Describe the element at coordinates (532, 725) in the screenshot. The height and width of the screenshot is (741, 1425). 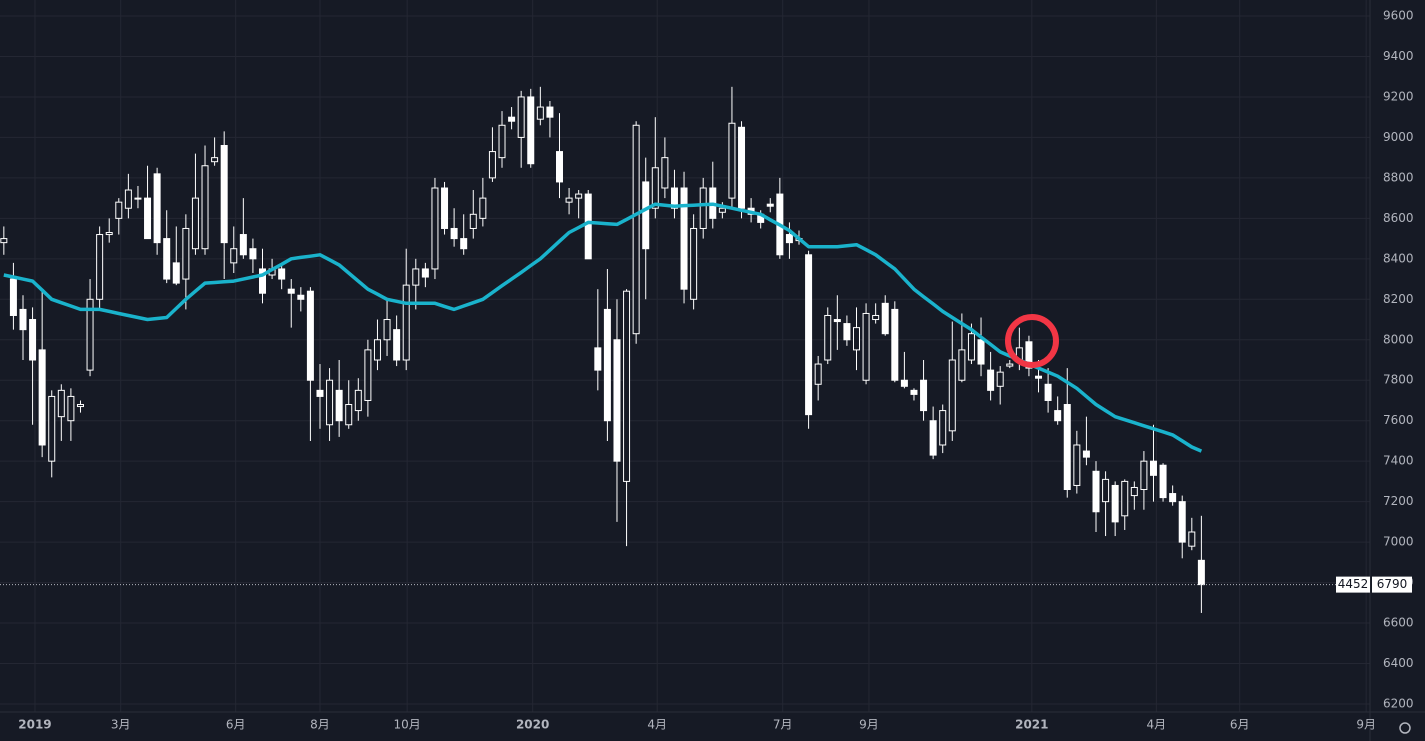
I see `x-tick-label: 2020` at that location.